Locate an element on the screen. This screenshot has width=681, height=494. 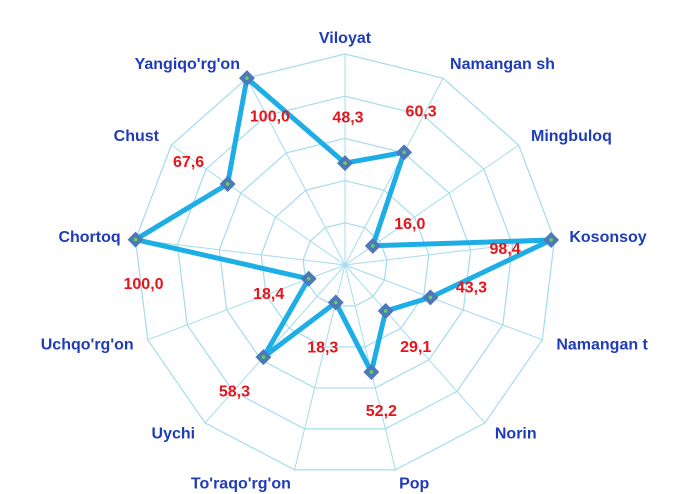
value-label: 98,4 is located at coordinates (505, 249).